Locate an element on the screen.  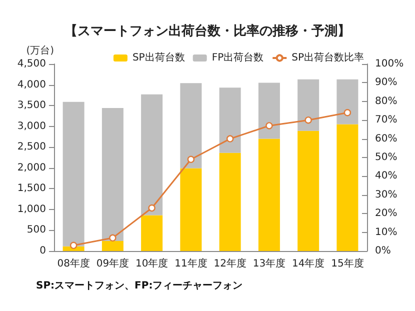
y-tick-label: 500 is located at coordinates (36, 230).